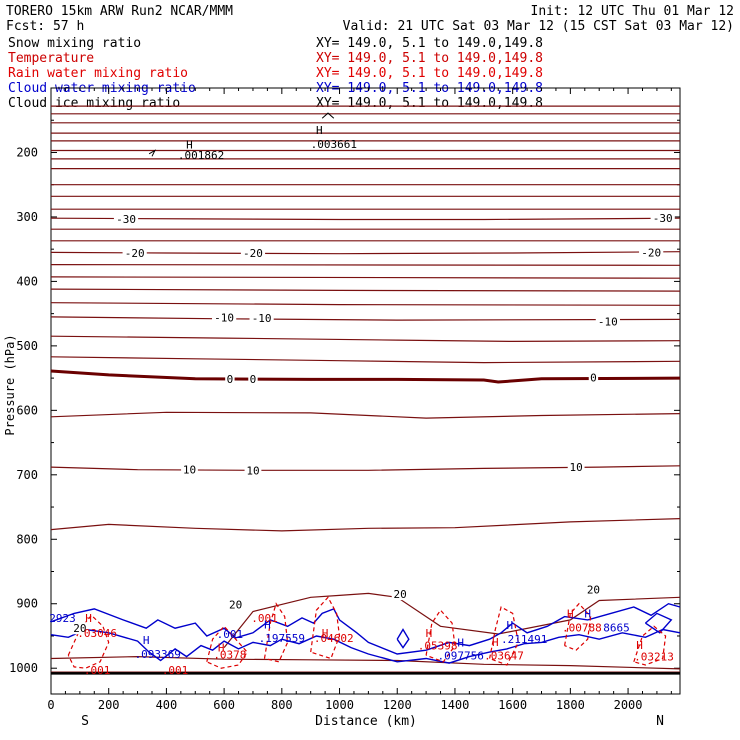 Image resolution: width=740 pixels, height=740 pixels. What do you see at coordinates (27, 152) in the screenshot?
I see `y-tick-label: 200` at bounding box center [27, 152].